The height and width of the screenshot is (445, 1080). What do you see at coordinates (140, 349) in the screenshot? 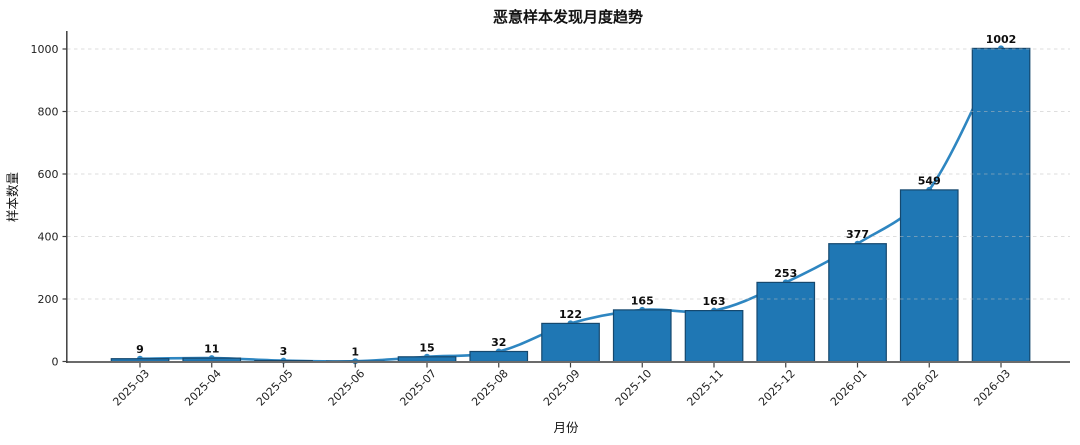
I see `value-label-2025-03: 9` at bounding box center [140, 349].